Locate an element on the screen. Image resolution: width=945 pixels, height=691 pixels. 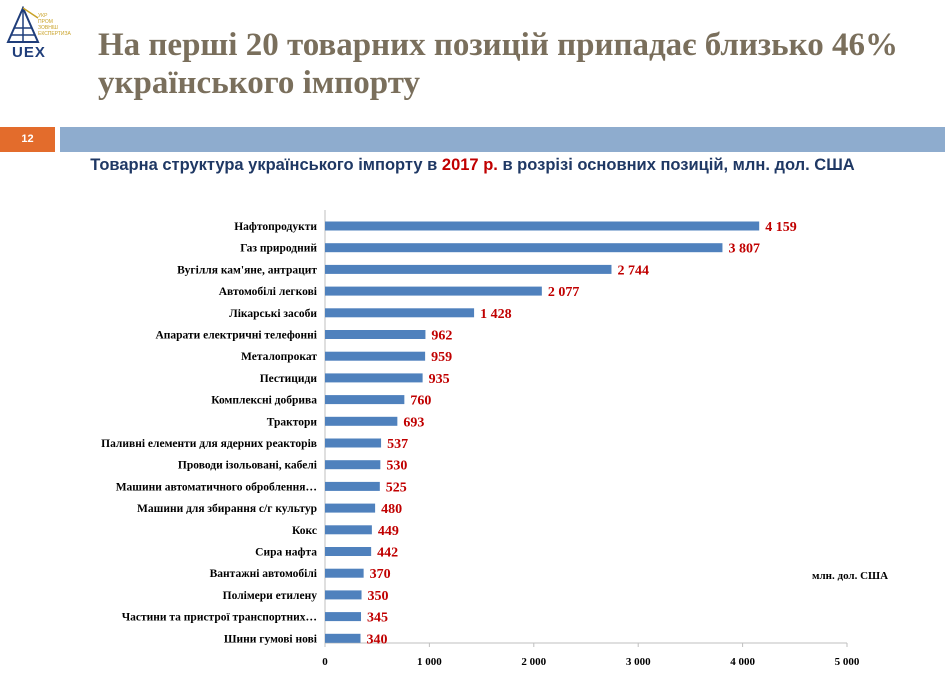
value-label: 345 is located at coordinates (377, 618).